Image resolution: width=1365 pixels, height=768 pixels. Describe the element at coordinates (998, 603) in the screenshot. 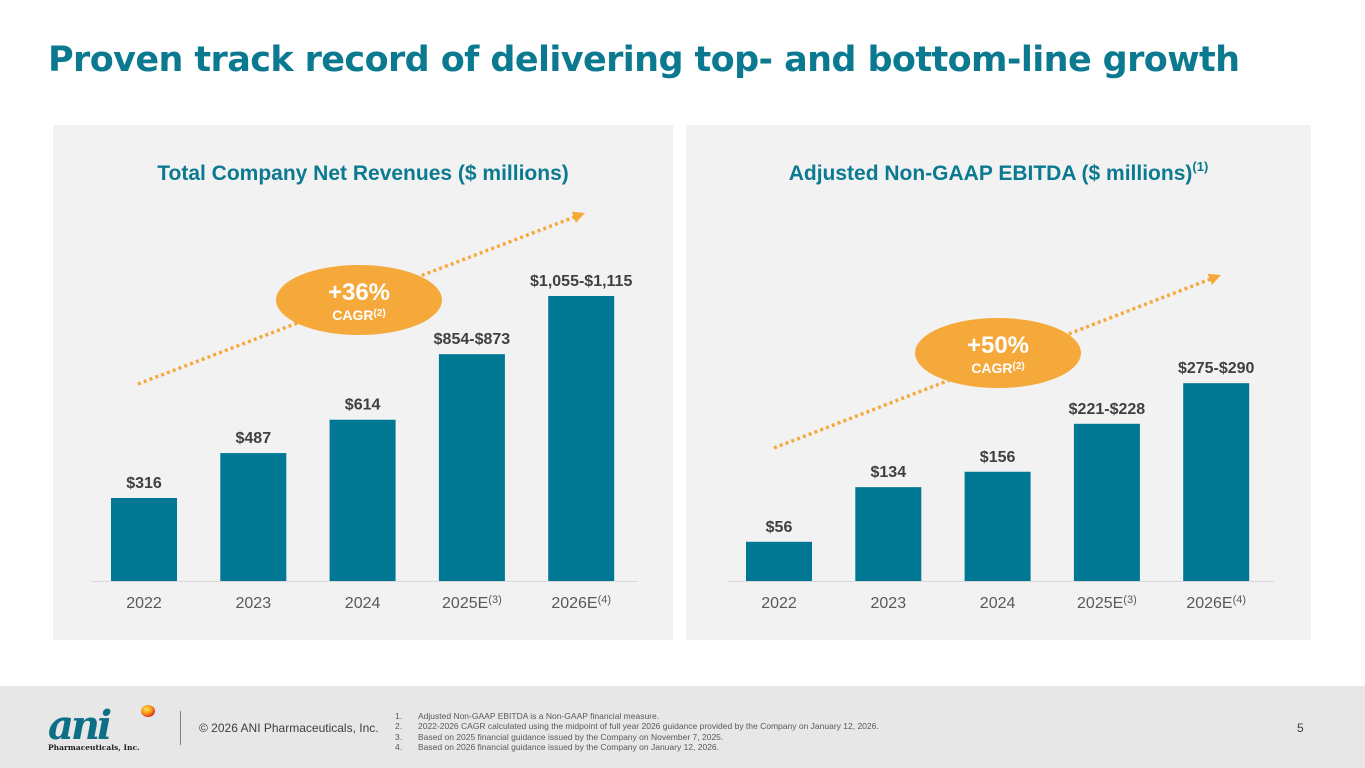

I see `ebitda-tick-label: 2024` at that location.